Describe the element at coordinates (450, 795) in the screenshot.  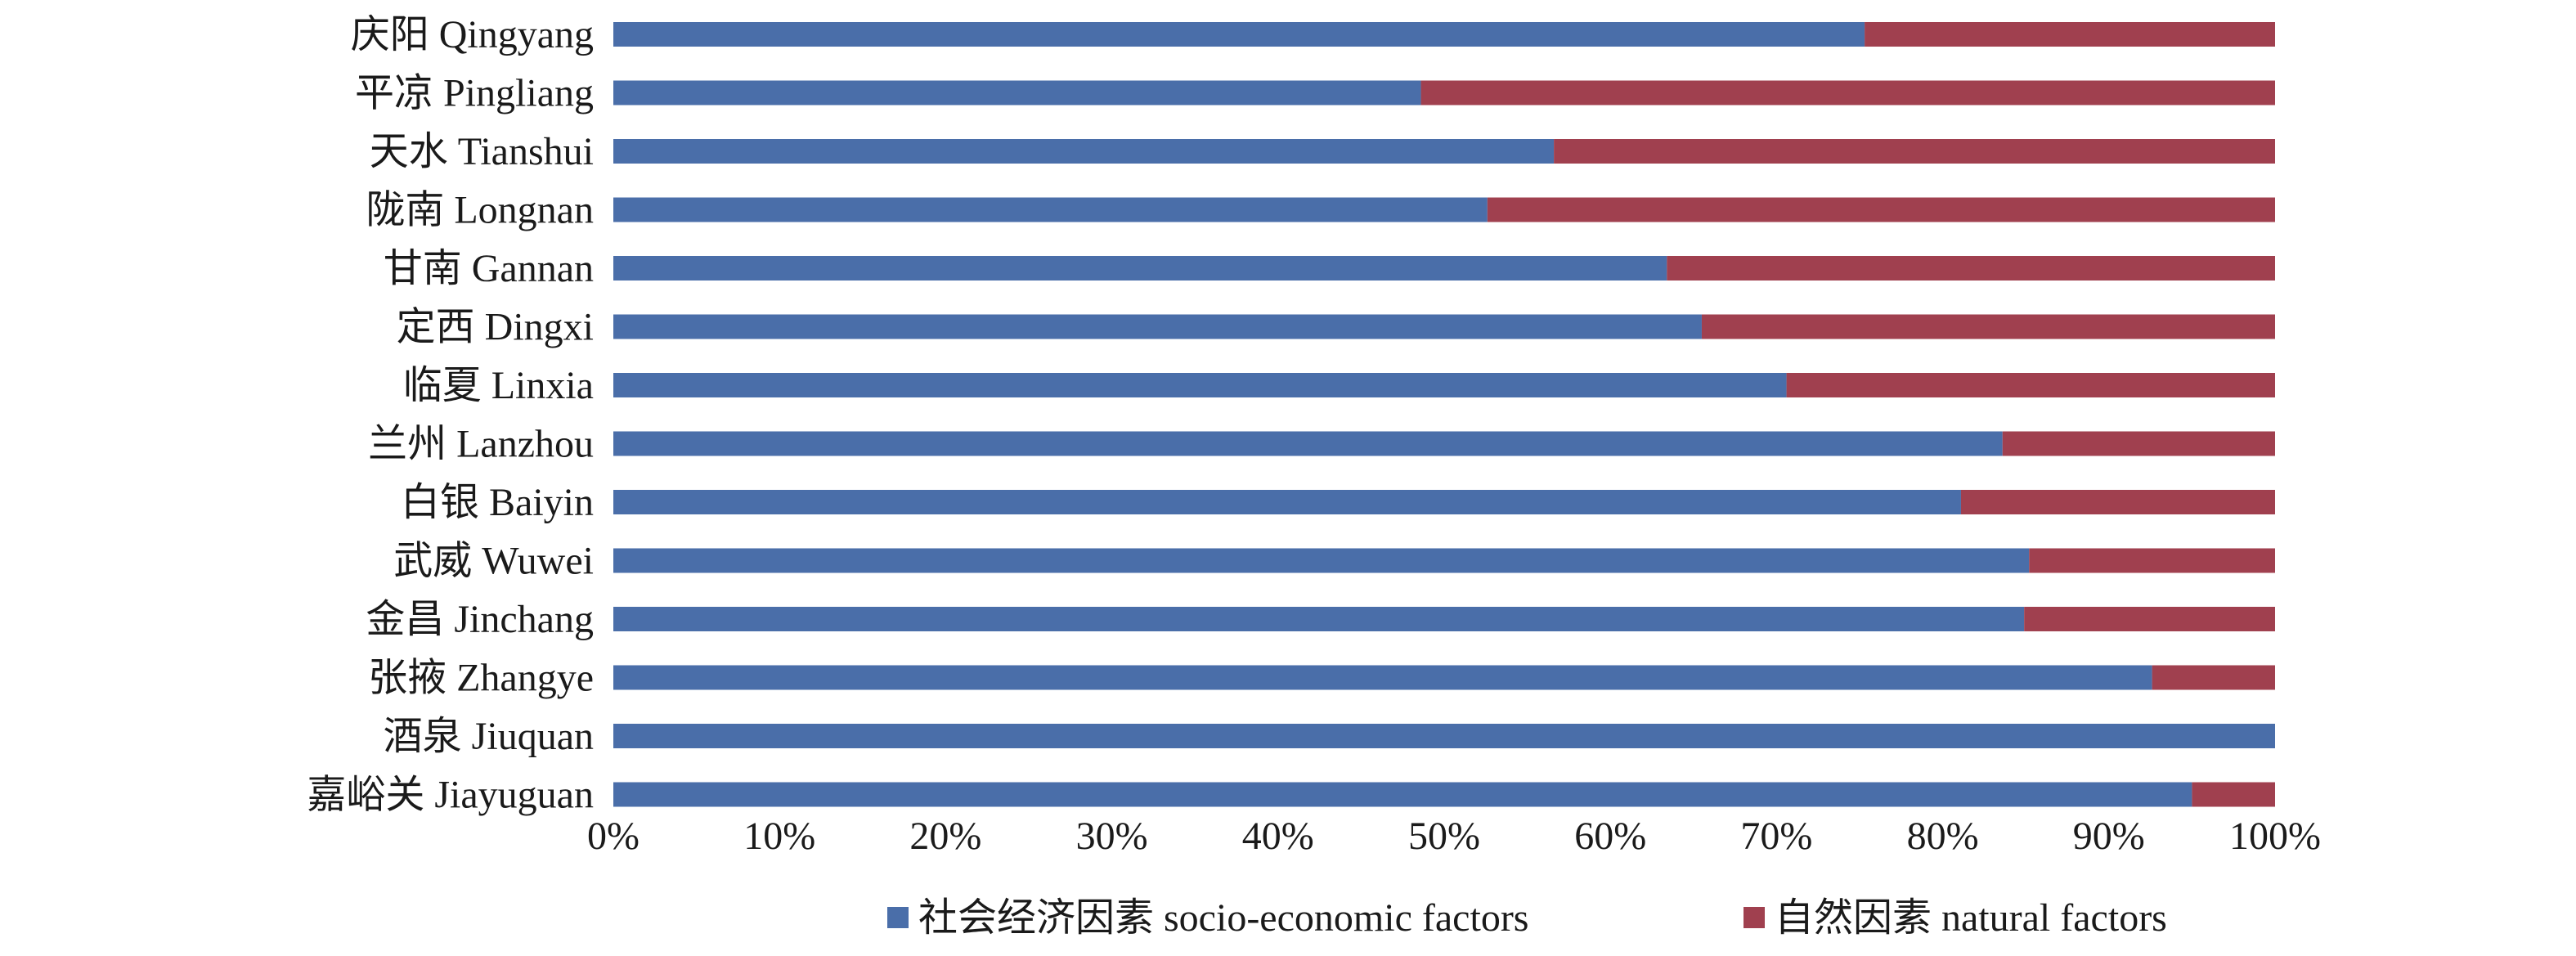
I see `category-label: 嘉峪关 Jiayuguan` at that location.